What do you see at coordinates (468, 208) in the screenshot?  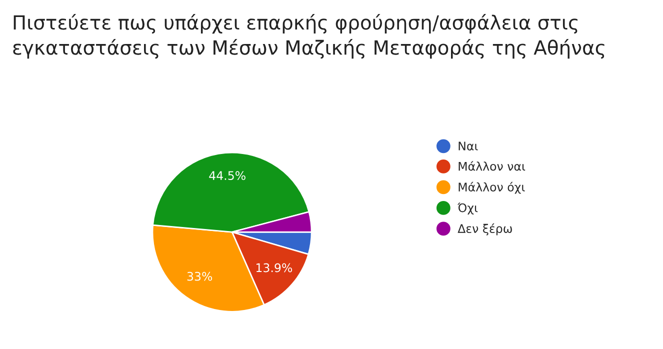 I see `legend-label: Όχι` at bounding box center [468, 208].